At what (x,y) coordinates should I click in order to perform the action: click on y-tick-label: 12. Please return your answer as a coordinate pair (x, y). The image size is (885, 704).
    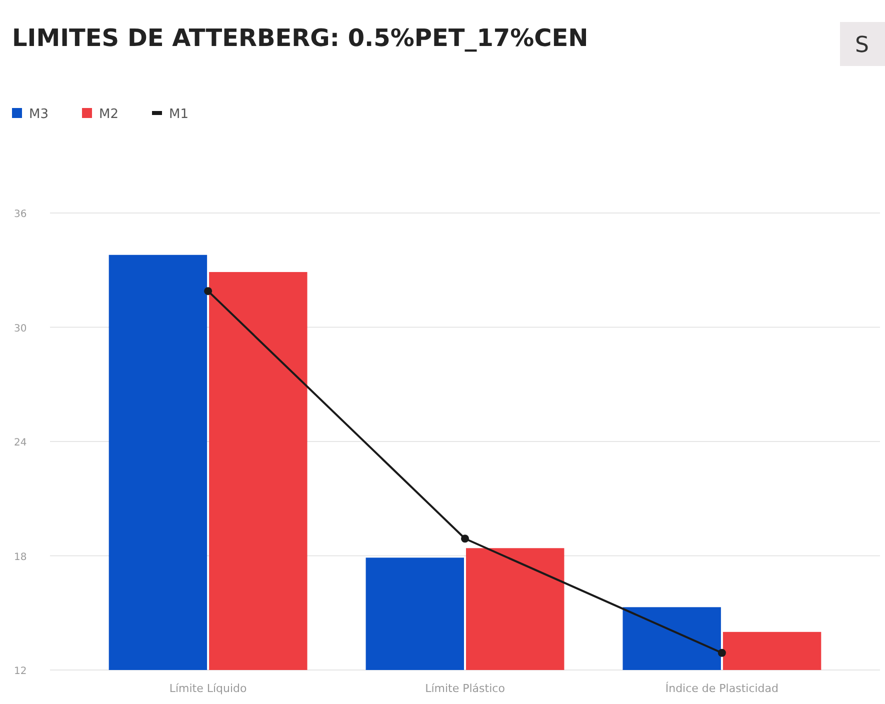
    Looking at the image, I should click on (20, 671).